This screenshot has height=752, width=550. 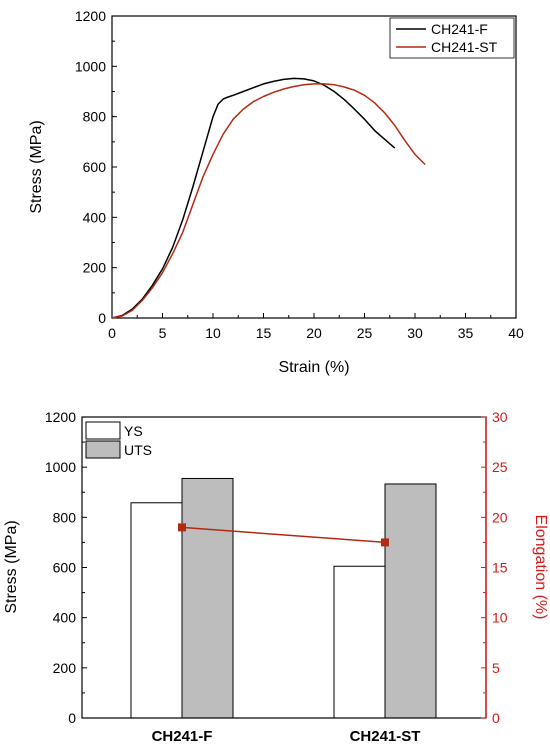 What do you see at coordinates (365, 333) in the screenshot?
I see `x-tick-label: 25` at bounding box center [365, 333].